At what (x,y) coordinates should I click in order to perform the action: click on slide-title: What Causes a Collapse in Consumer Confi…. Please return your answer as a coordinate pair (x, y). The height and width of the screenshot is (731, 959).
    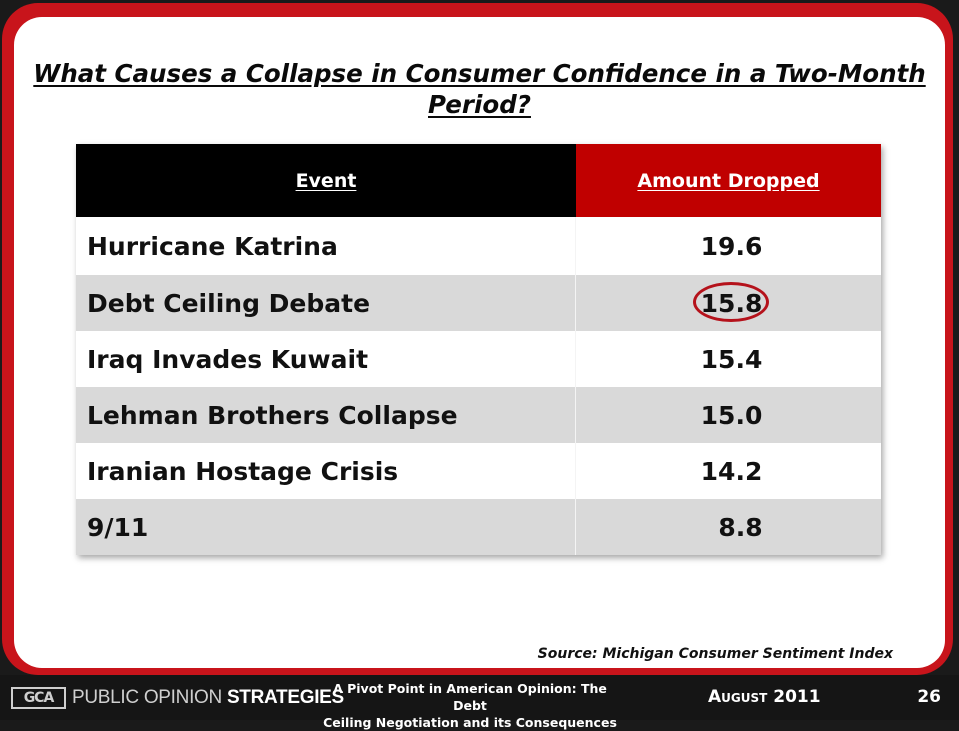
    Looking at the image, I should click on (479, 89).